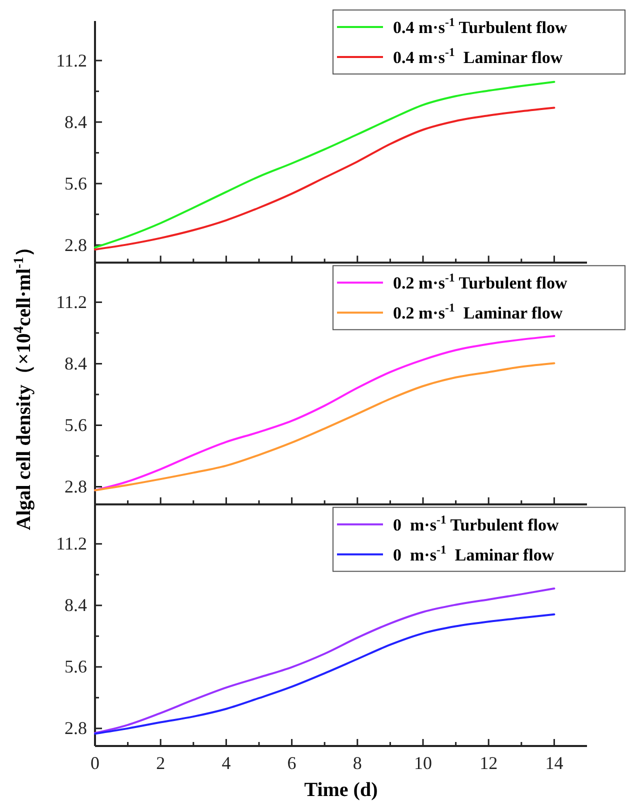 This screenshot has height=802, width=633. Describe the element at coordinates (554, 762) in the screenshot. I see `x-tick-label: 14` at that location.